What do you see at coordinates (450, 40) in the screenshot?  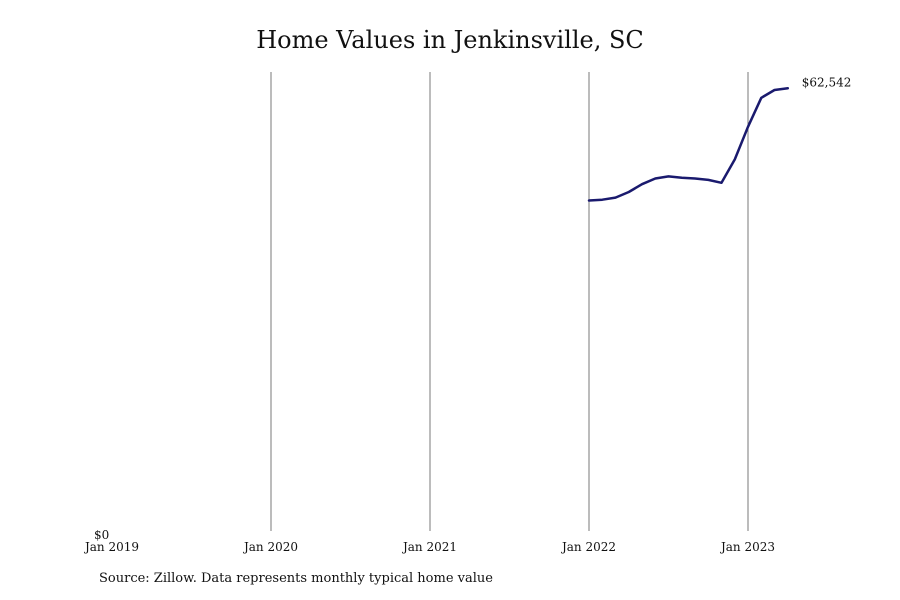 I see `chart-title: Home Values in Jenkinsville, SC` at bounding box center [450, 40].